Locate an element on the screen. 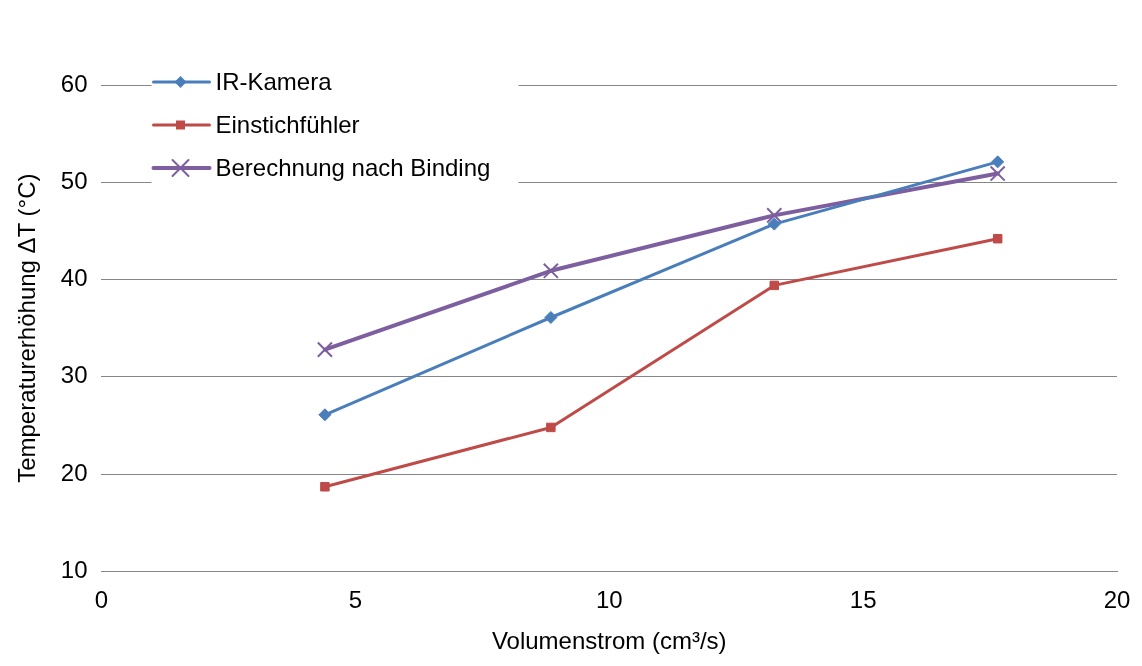 The height and width of the screenshot is (666, 1142). legend-label: Berechnung nach Binding is located at coordinates (353, 167).